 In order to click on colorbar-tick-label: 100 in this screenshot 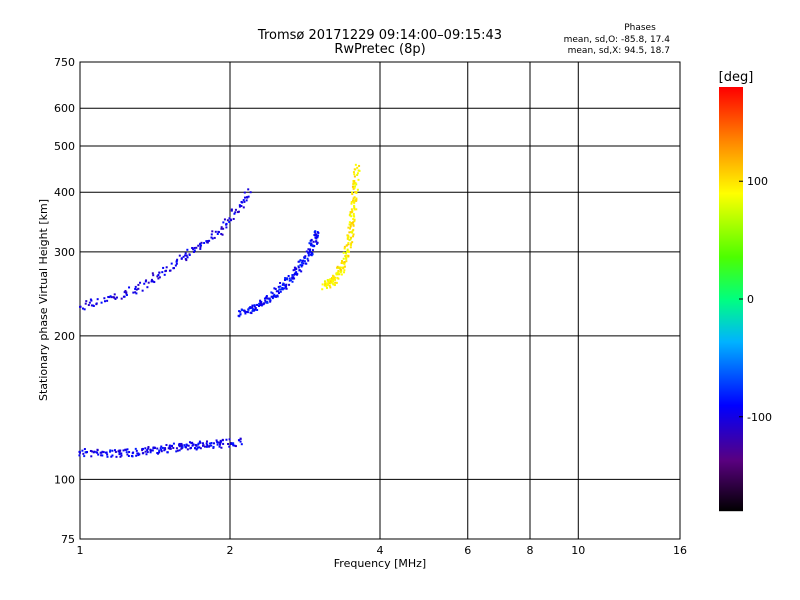, I will do `click(757, 181)`.